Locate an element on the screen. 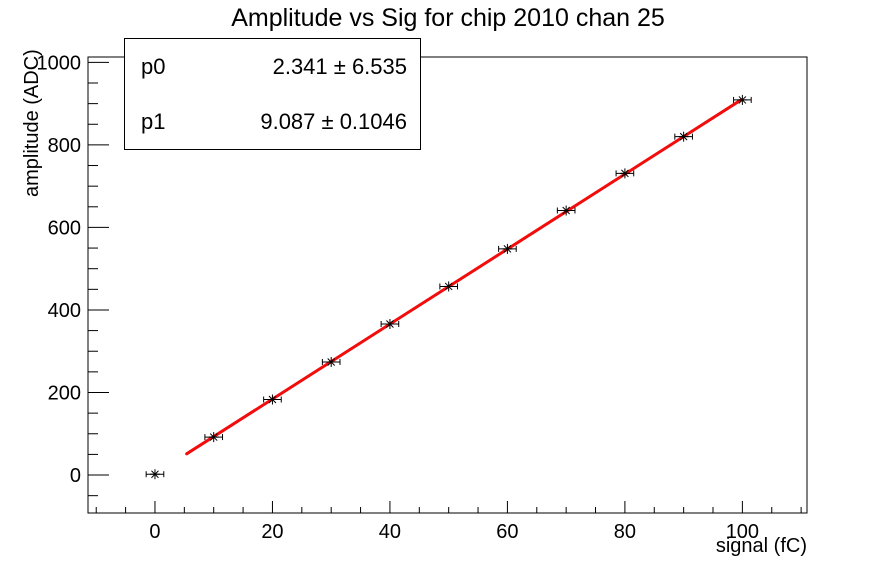  y-axis-title: amplitude (ADC) is located at coordinates (32, 123).